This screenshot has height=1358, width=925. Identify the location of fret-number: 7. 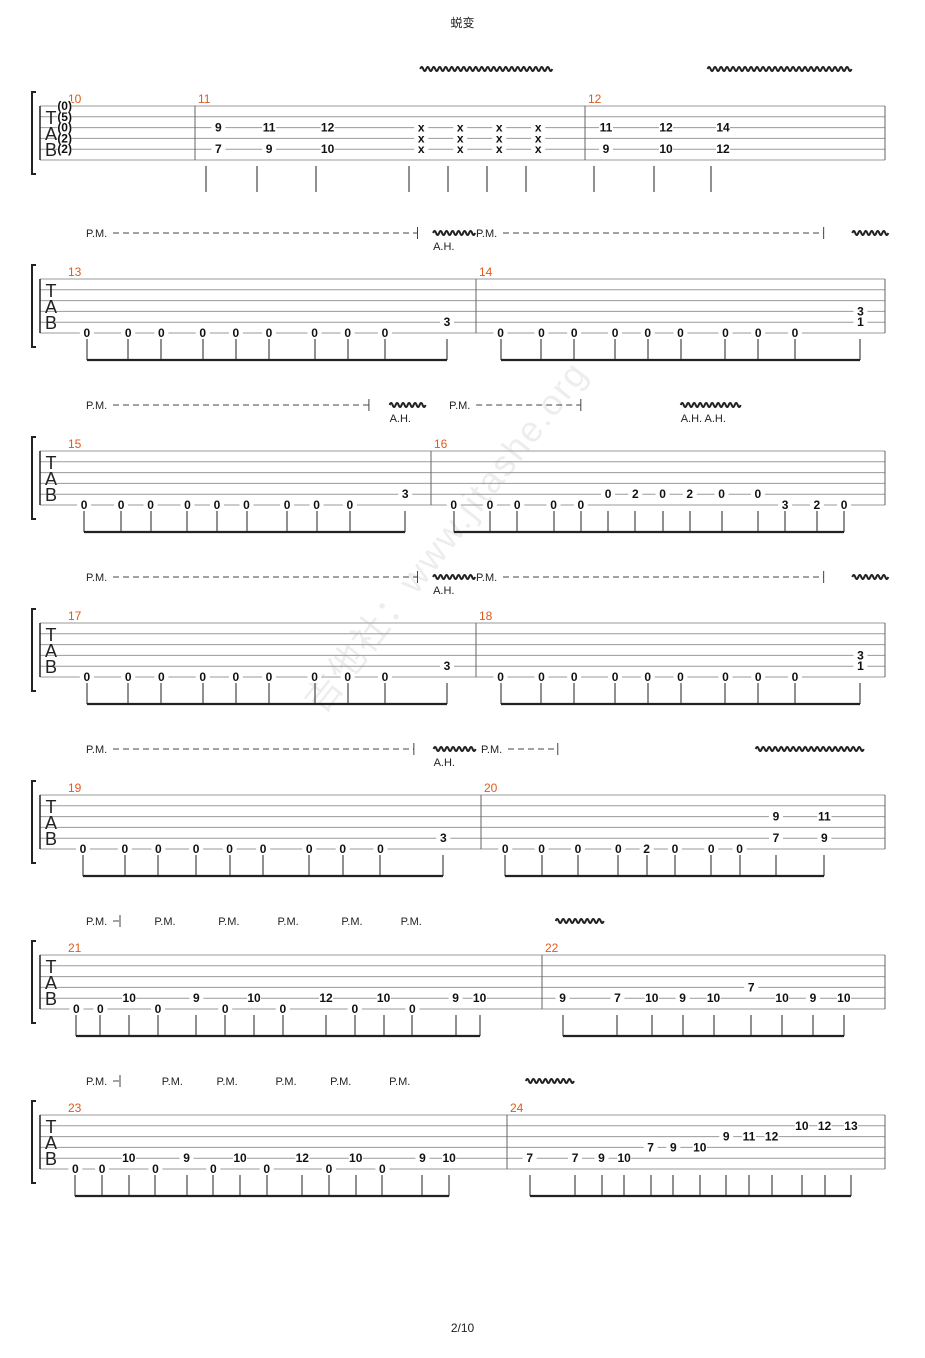
(529, 1158).